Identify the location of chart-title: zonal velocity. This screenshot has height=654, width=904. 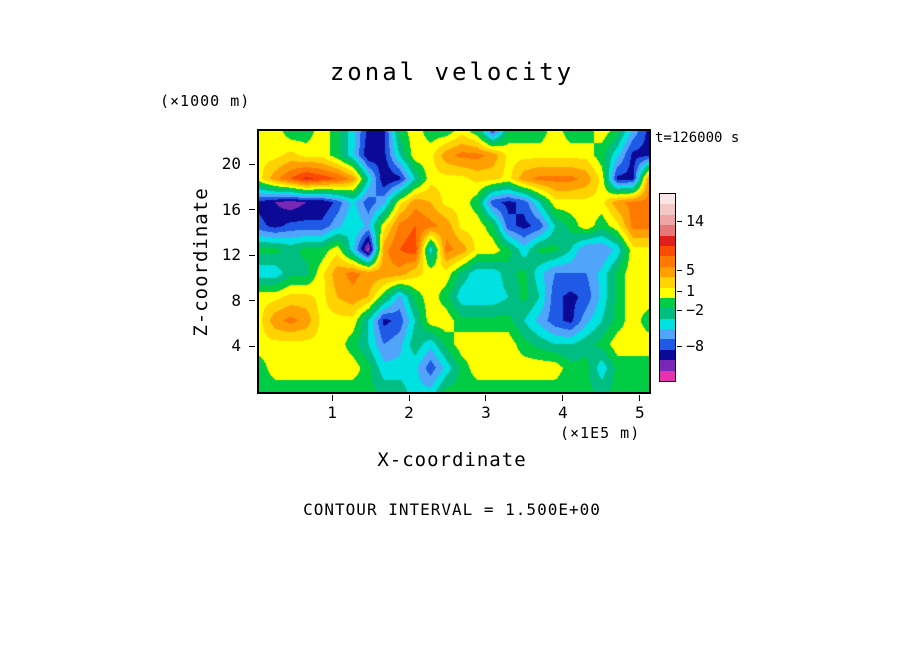
(452, 72).